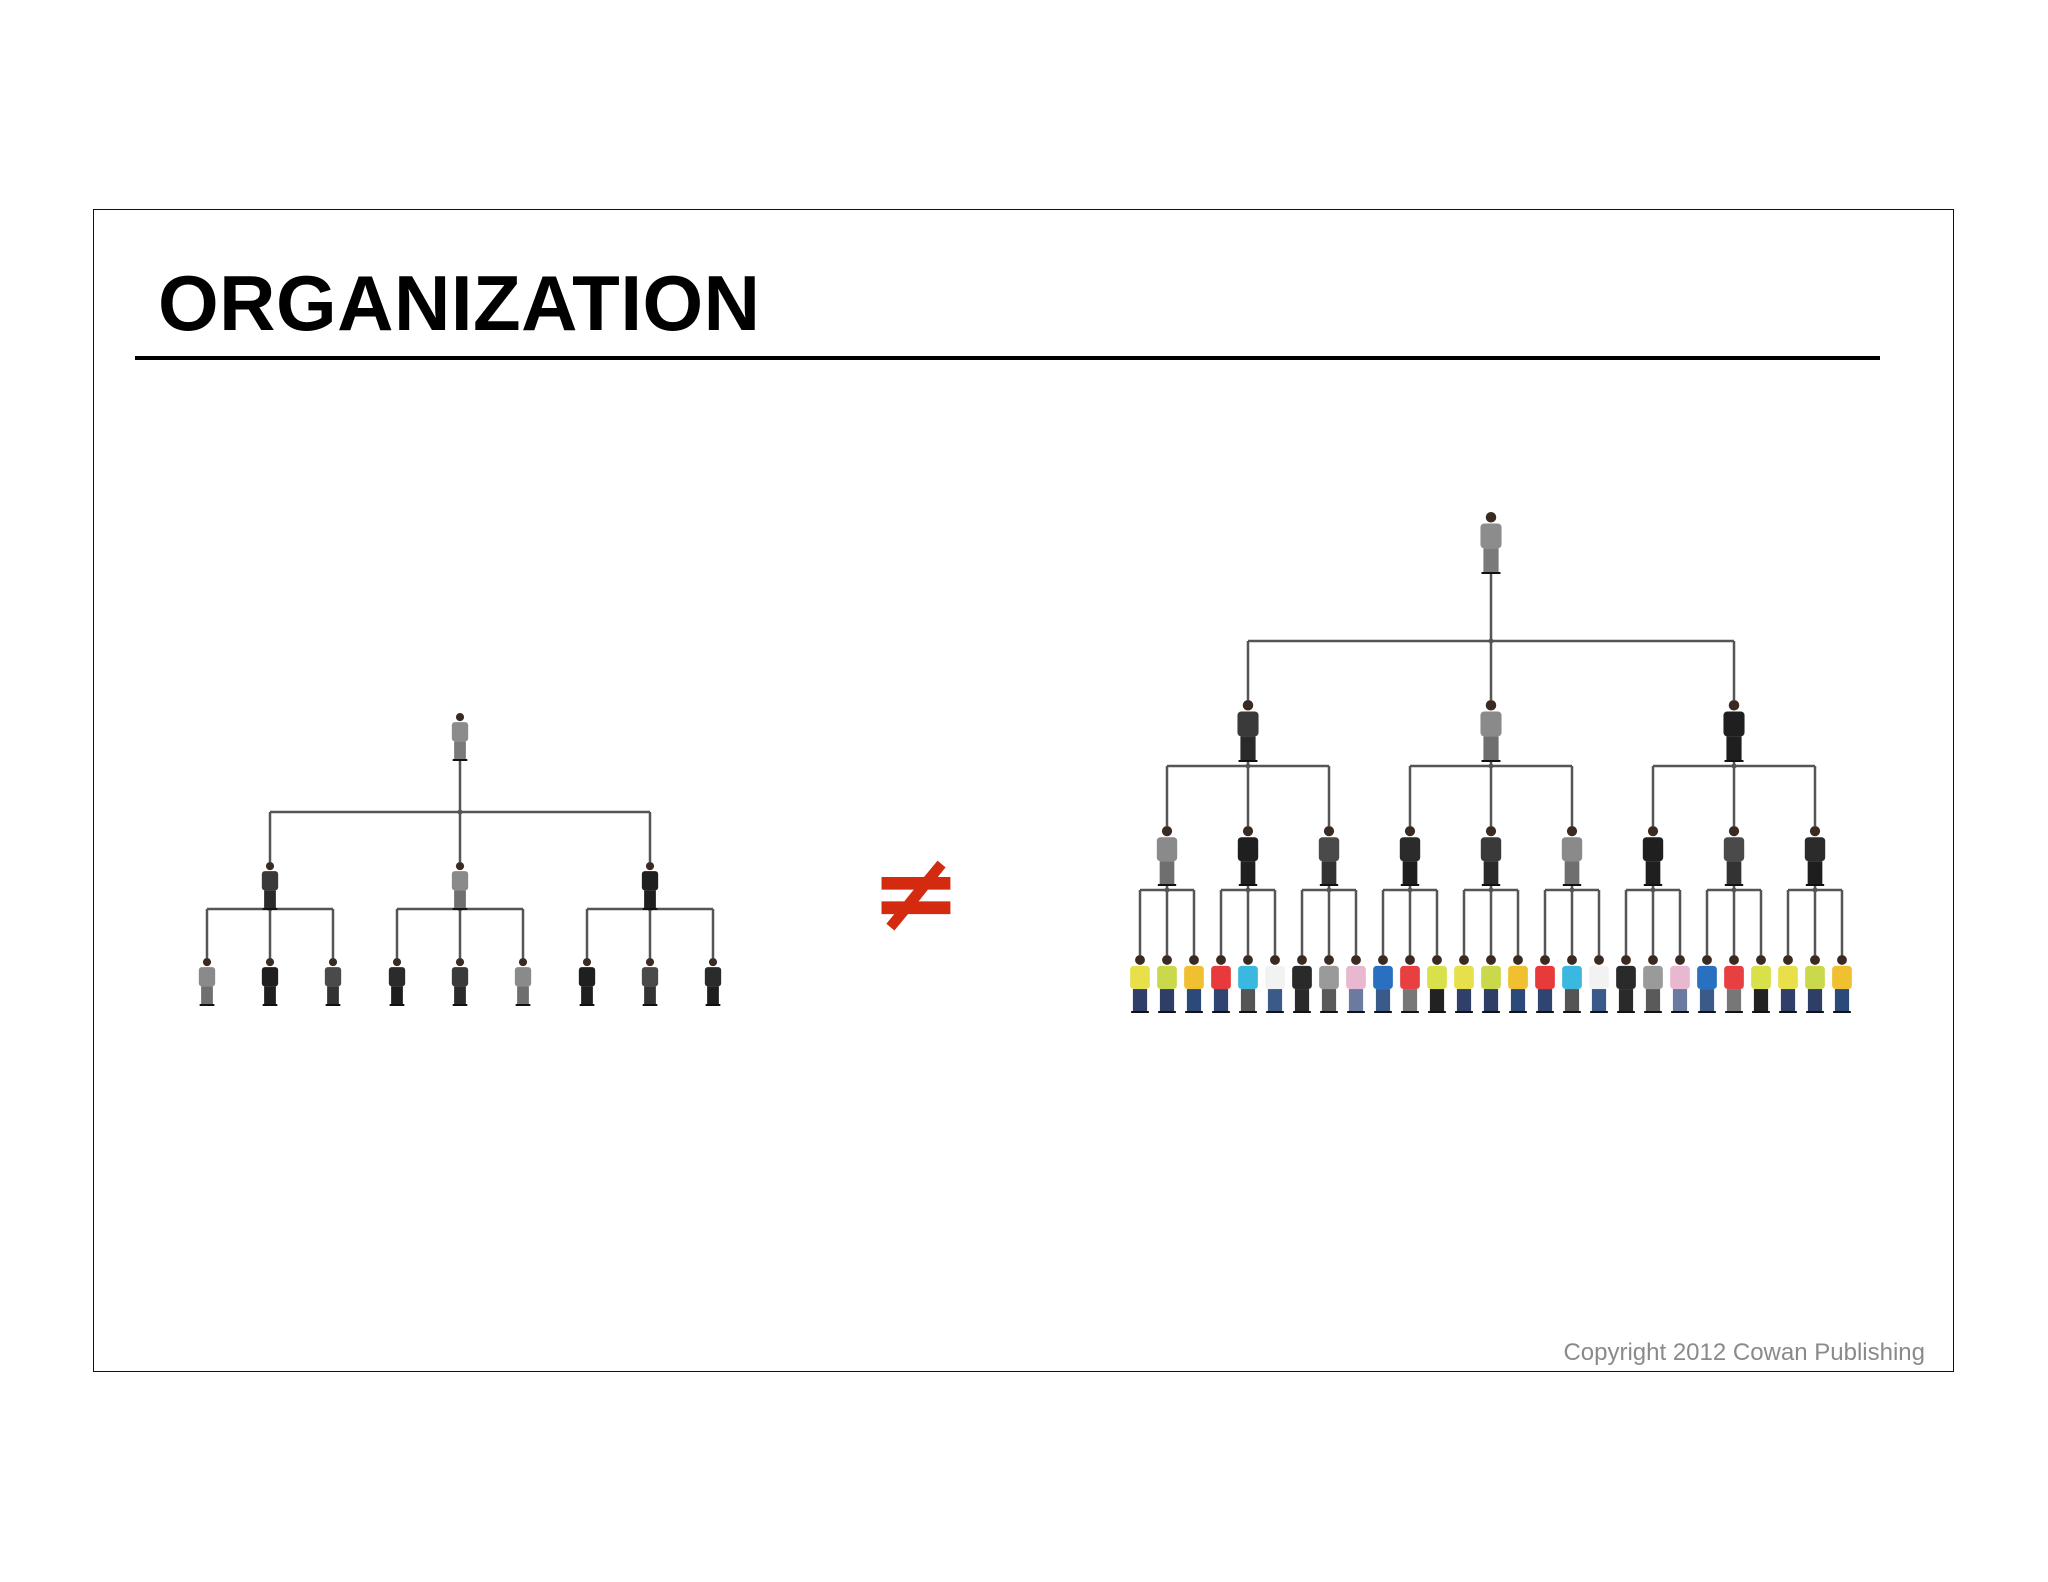 Image resolution: width=2048 pixels, height=1582 pixels. What do you see at coordinates (1744, 1352) in the screenshot?
I see `copyright-notice: Copyright 2012 Cowan Publishing` at bounding box center [1744, 1352].